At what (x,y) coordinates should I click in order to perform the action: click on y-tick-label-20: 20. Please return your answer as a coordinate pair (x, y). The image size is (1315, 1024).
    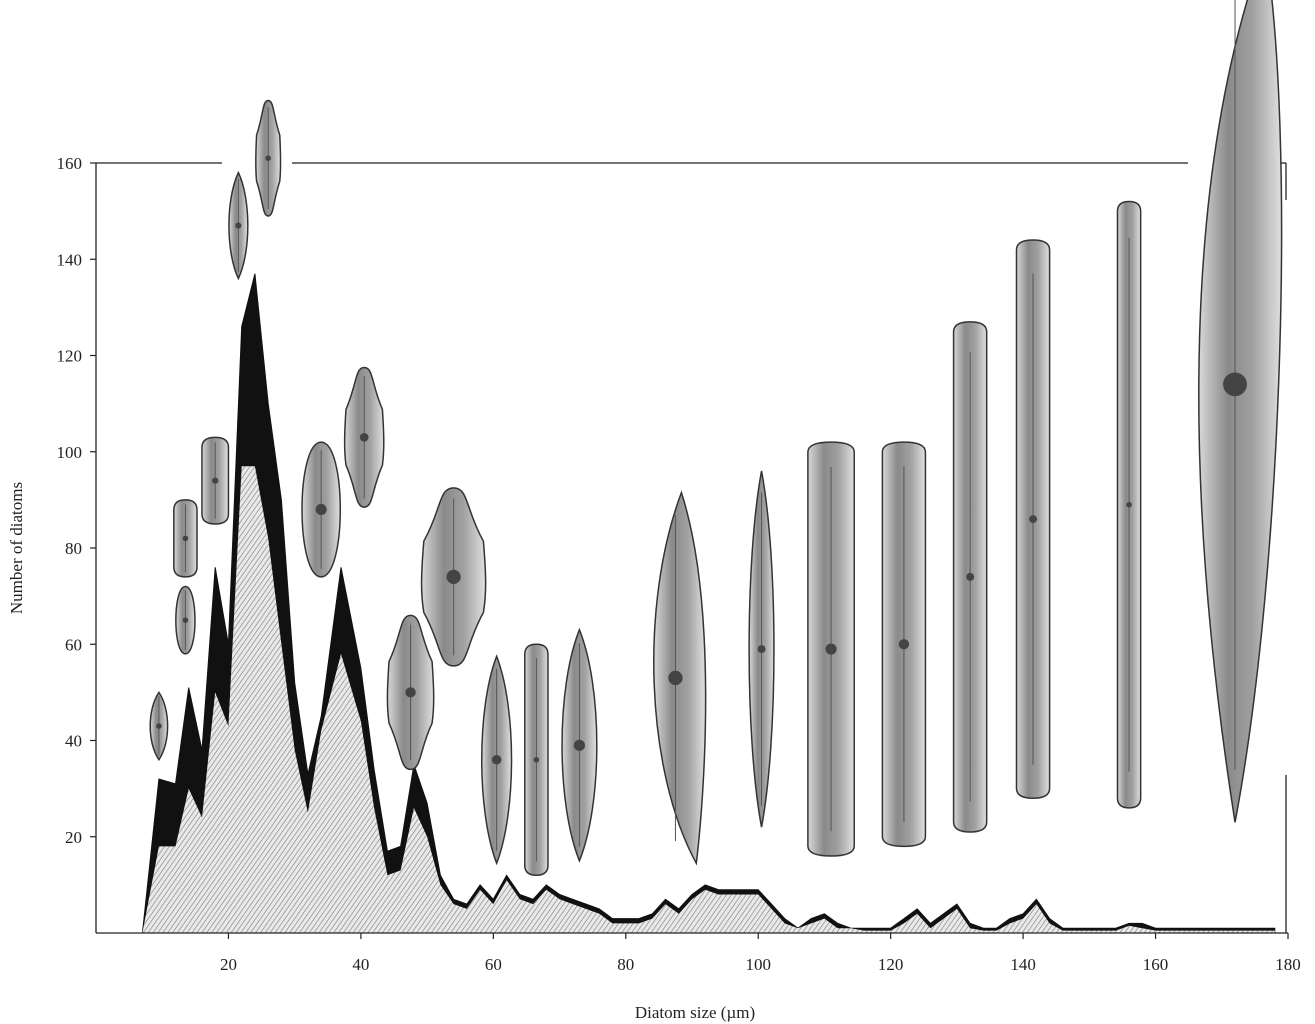
    Looking at the image, I should click on (73, 837).